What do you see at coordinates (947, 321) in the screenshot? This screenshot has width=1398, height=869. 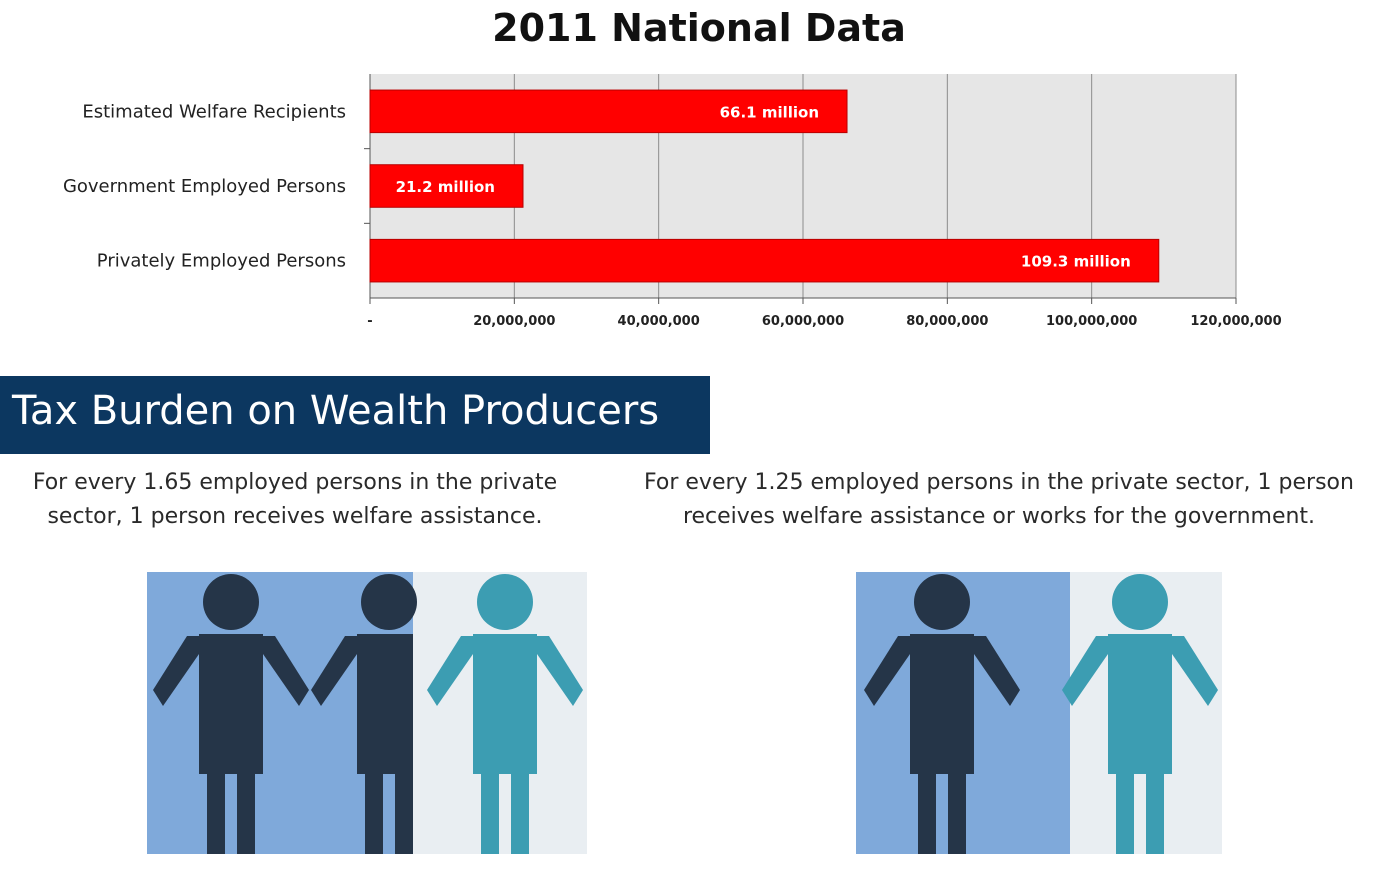 I see `x-tick-label: 80,000,000` at bounding box center [947, 321].